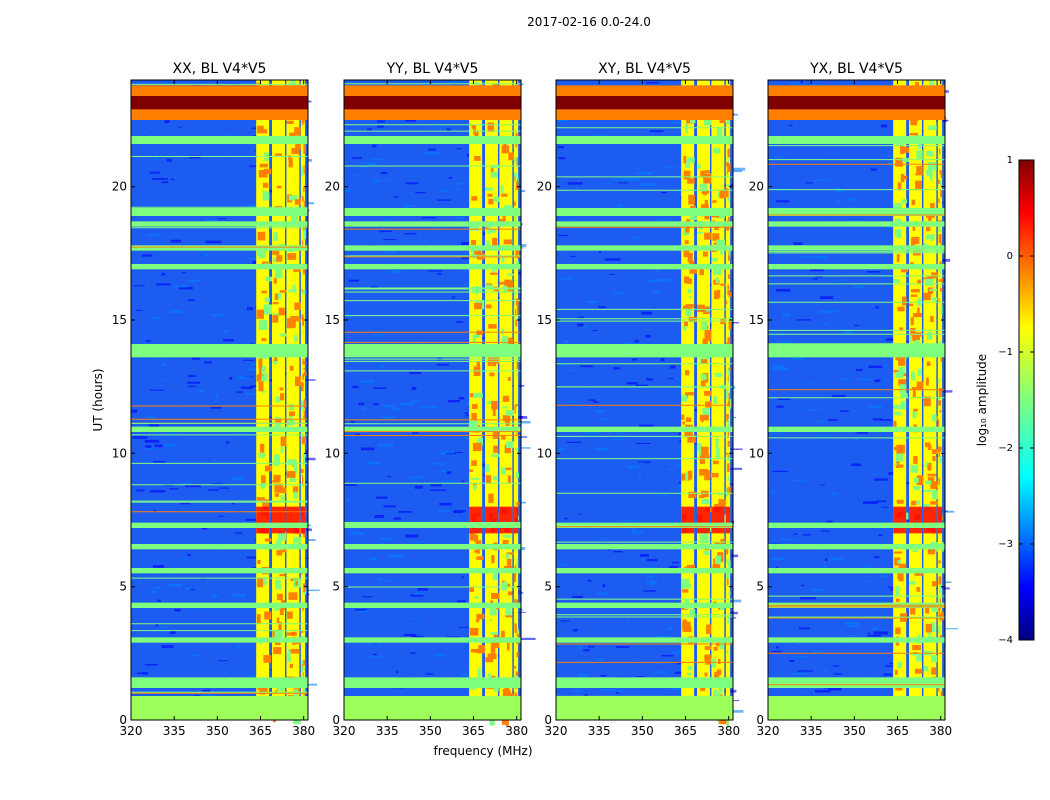  I want to click on axes-frame, so click(219, 400).